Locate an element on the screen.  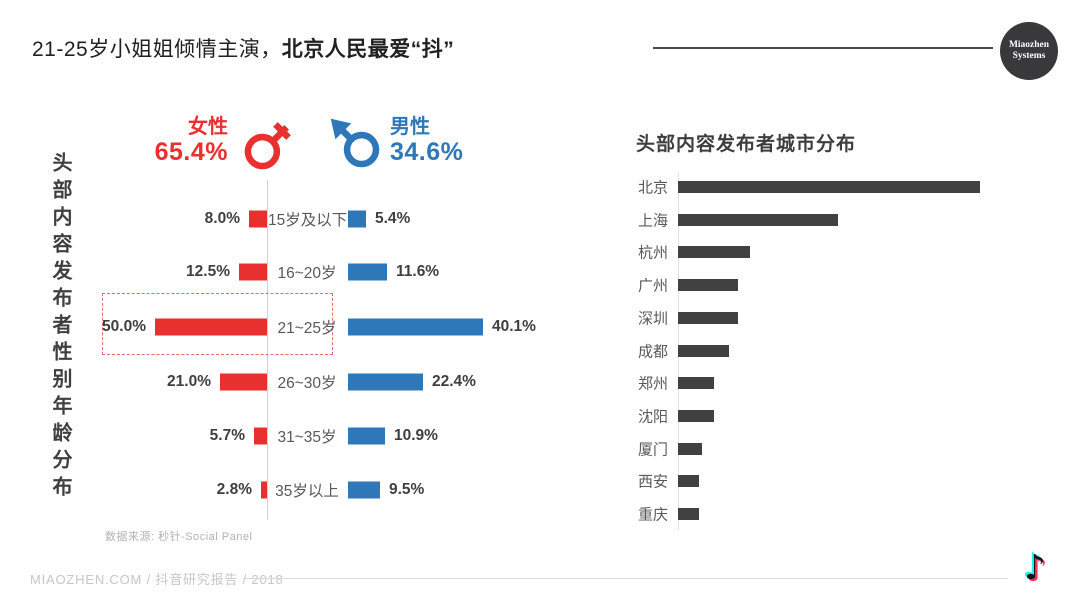
slide-title-regular: 21-25岁小姐姐倾情主演， is located at coordinates (157, 49).